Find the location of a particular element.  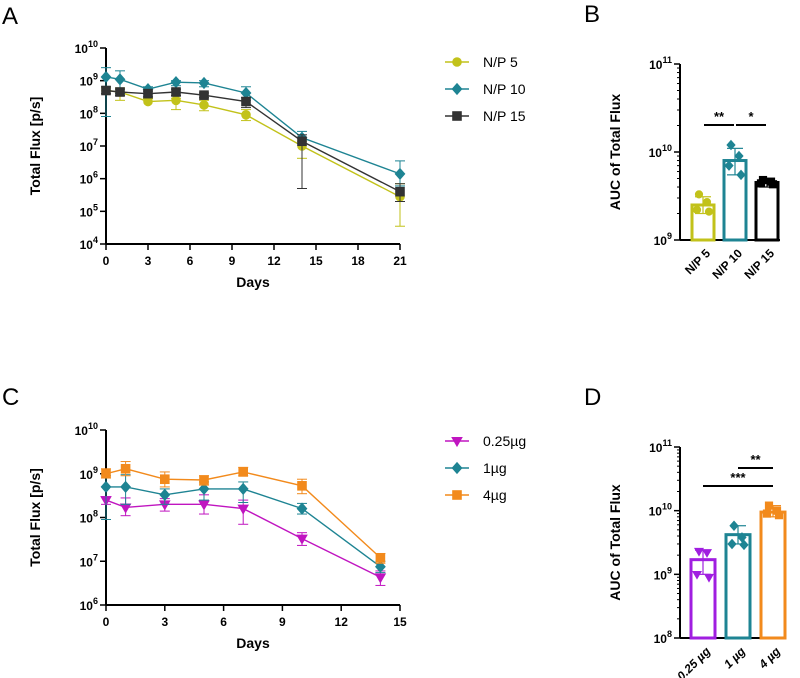

bar-group-1-g is located at coordinates (738, 580).